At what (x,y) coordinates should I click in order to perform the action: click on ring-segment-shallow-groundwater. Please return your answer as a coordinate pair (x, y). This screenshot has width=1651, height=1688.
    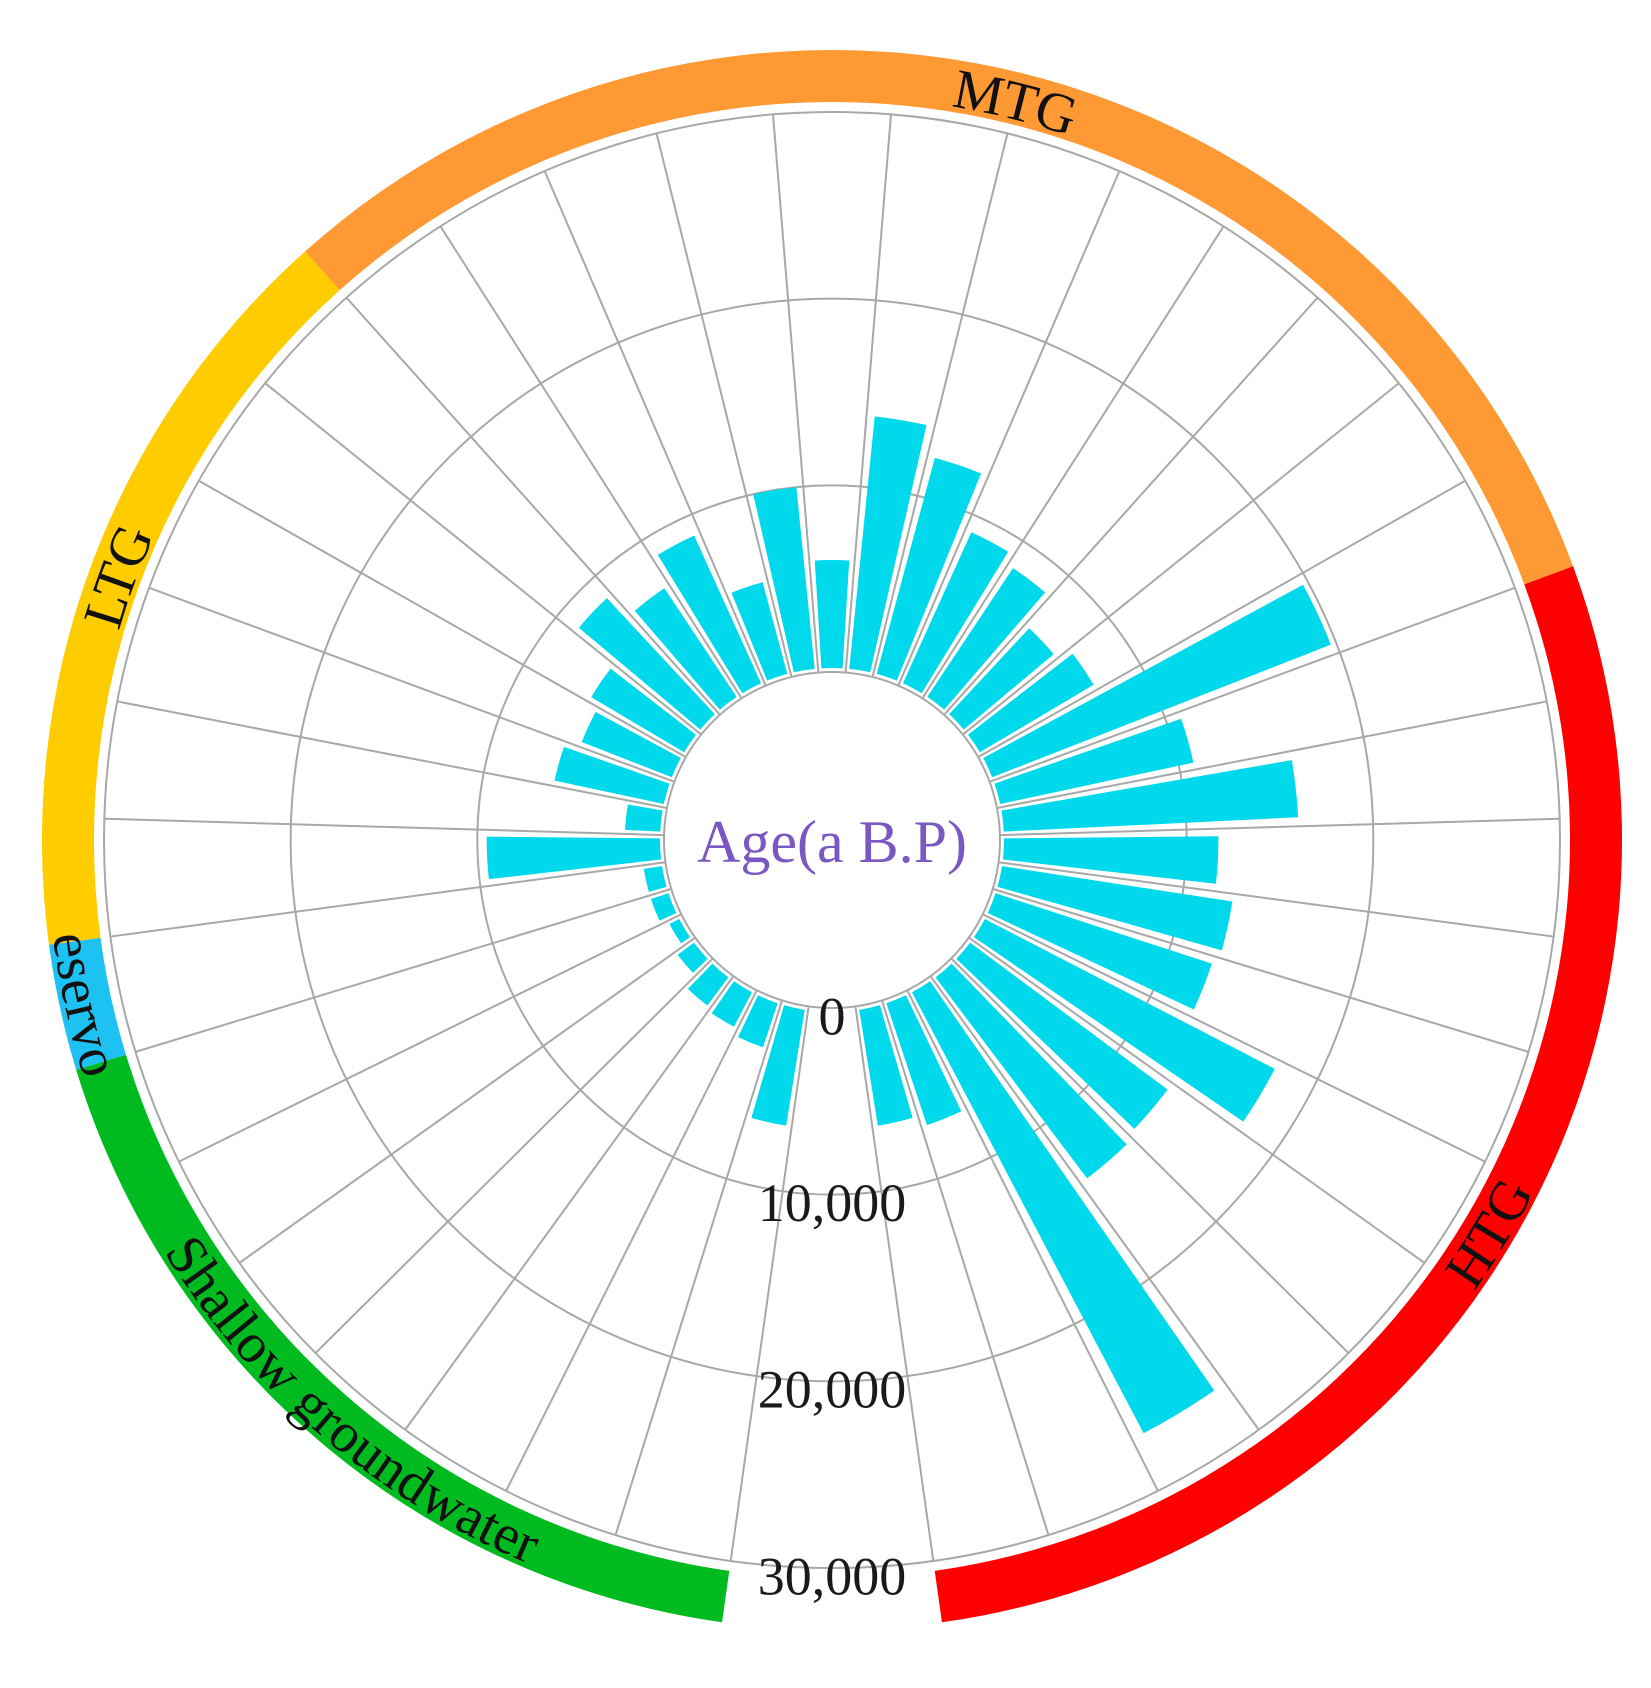
    Looking at the image, I should click on (403, 1338).